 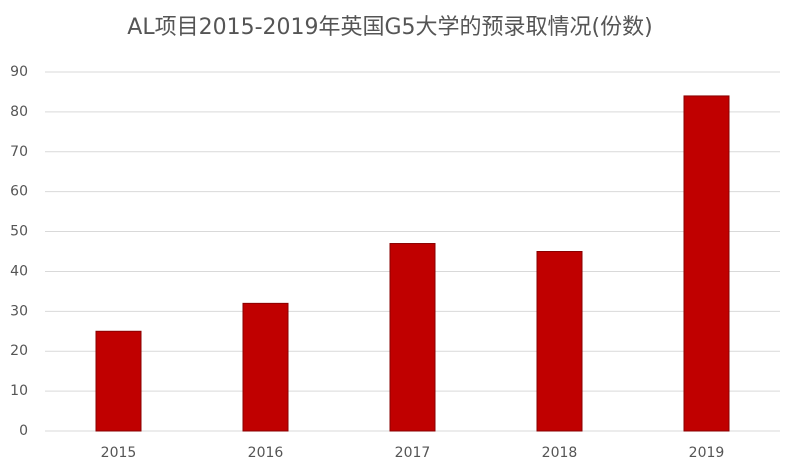 I want to click on x-tick-label: 2015, so click(x=119, y=453).